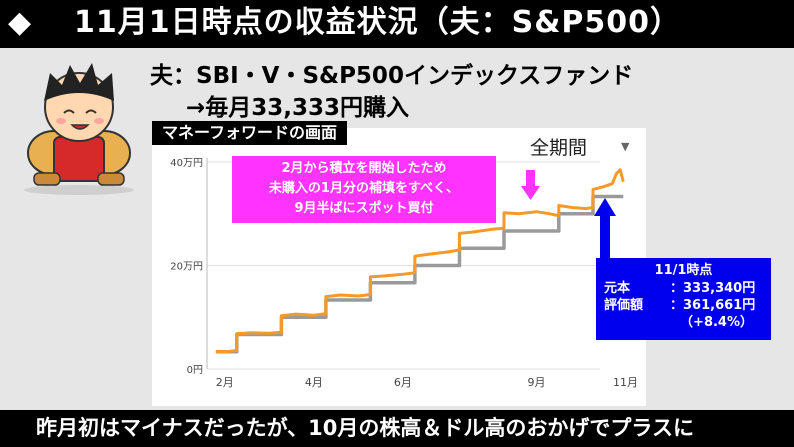  What do you see at coordinates (364, 208) in the screenshot?
I see `callout-line: 9月半ばにスポット買付` at bounding box center [364, 208].